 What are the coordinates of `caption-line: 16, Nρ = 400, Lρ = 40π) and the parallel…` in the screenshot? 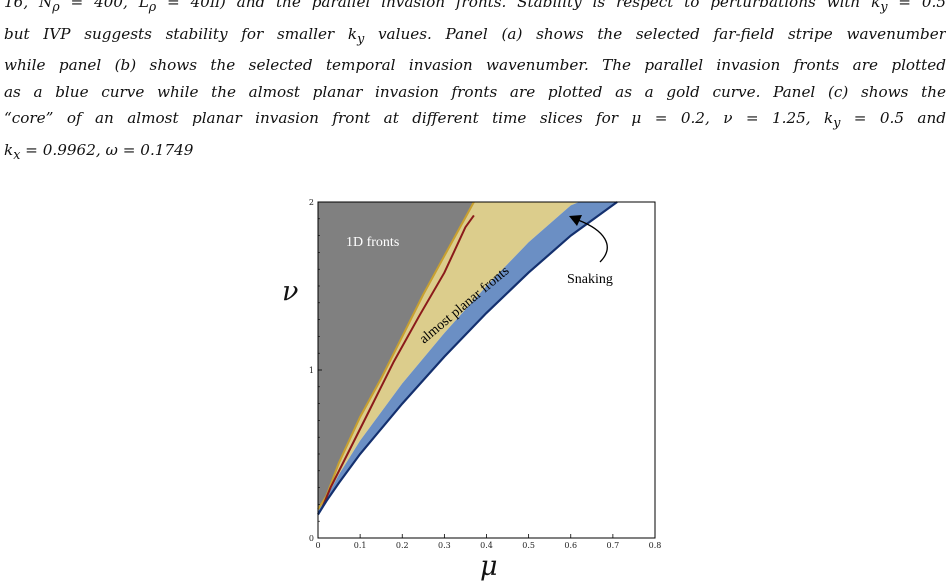 It's located at (475, 7).